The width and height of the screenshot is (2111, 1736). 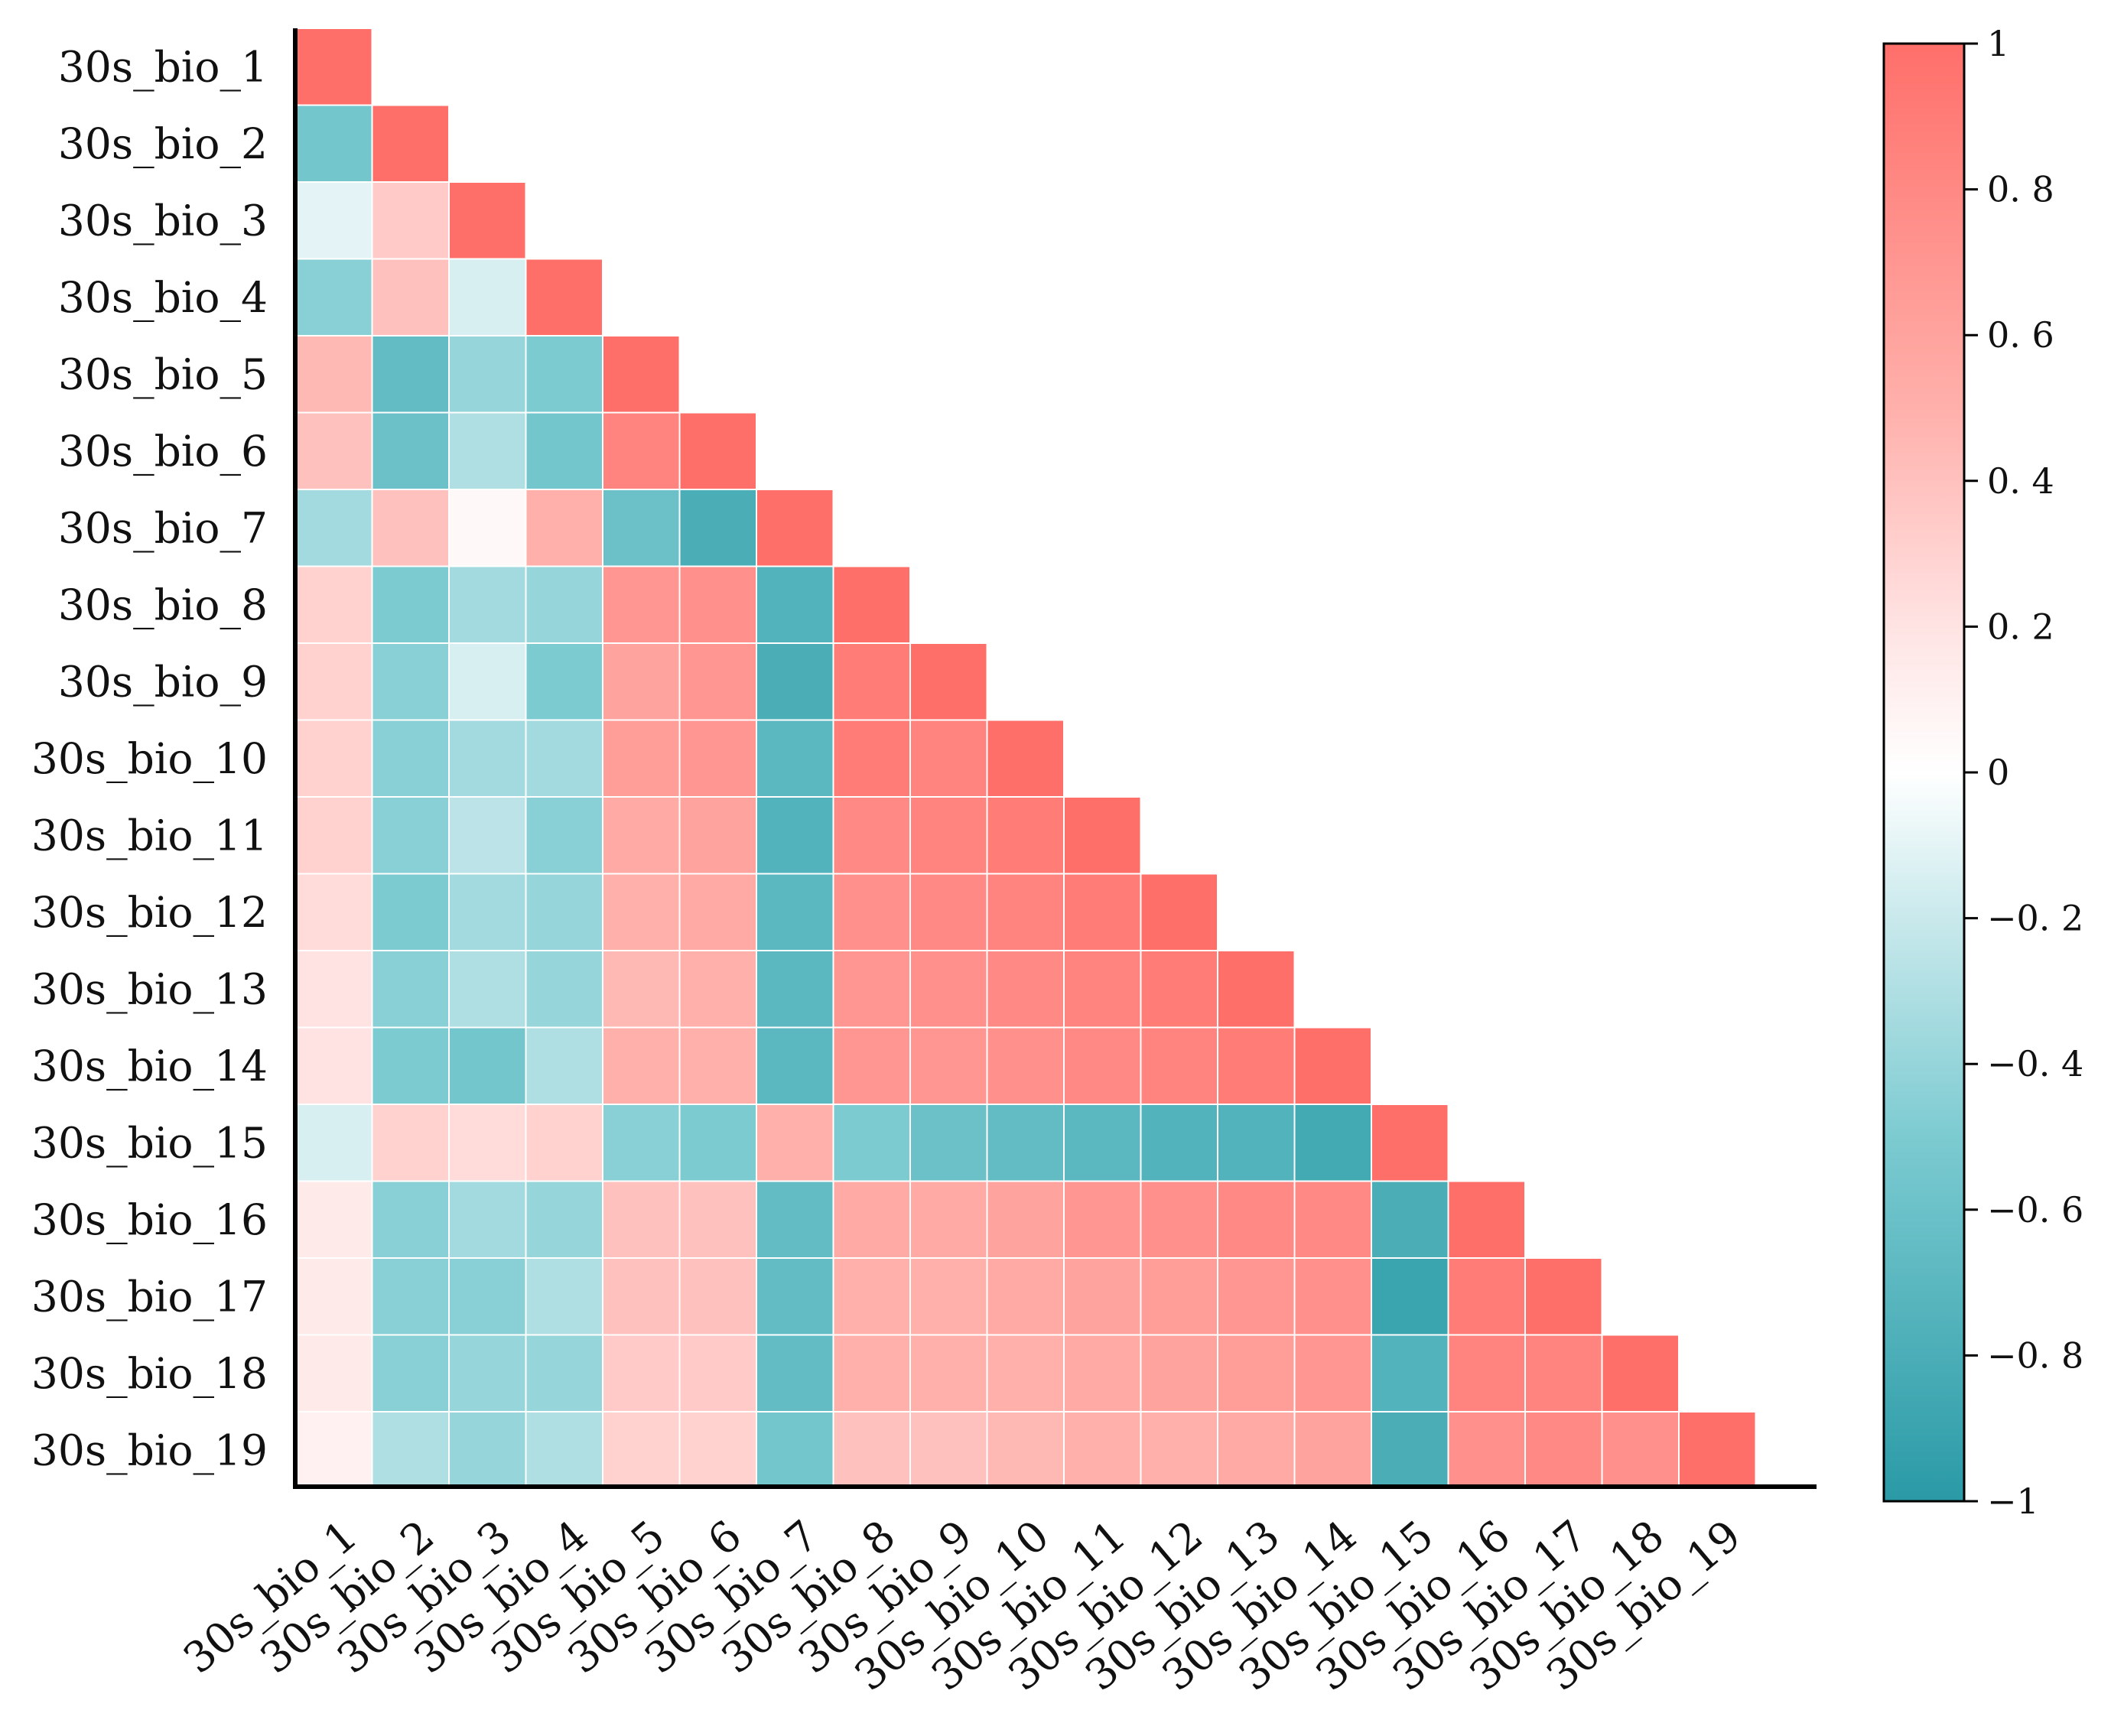 I want to click on colorbar-tick-label: −0. 2, so click(x=2035, y=918).